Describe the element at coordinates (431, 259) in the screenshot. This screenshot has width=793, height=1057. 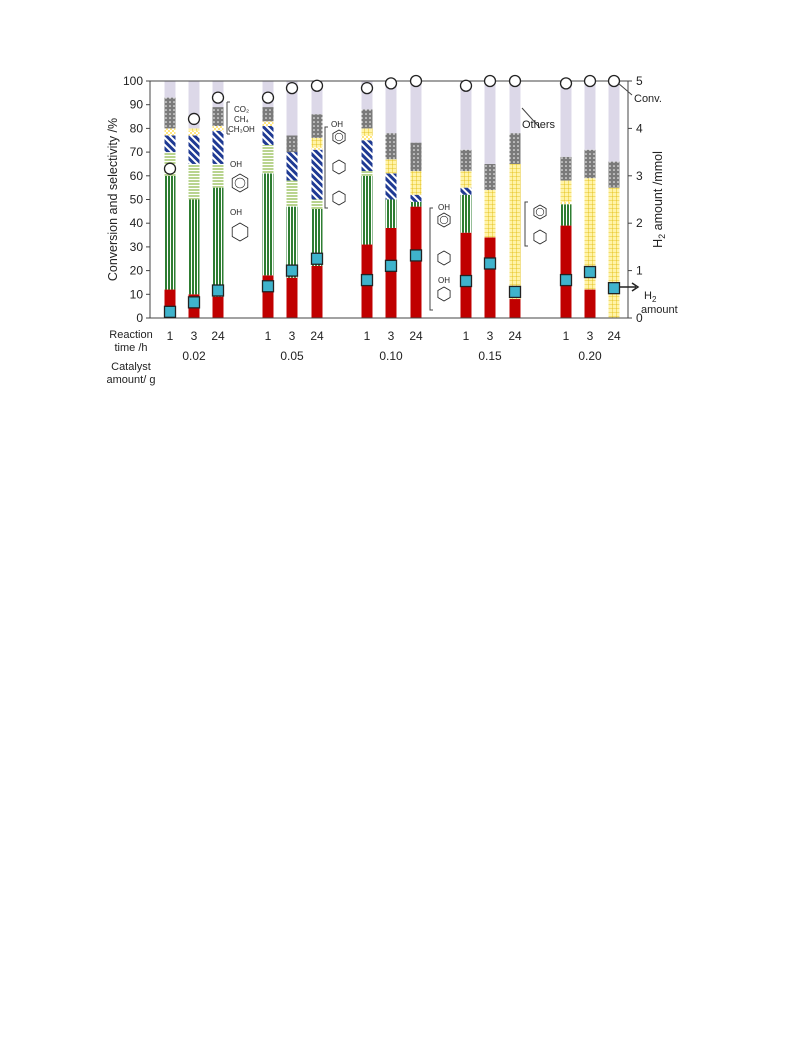
I see `phenolic-bracket` at that location.